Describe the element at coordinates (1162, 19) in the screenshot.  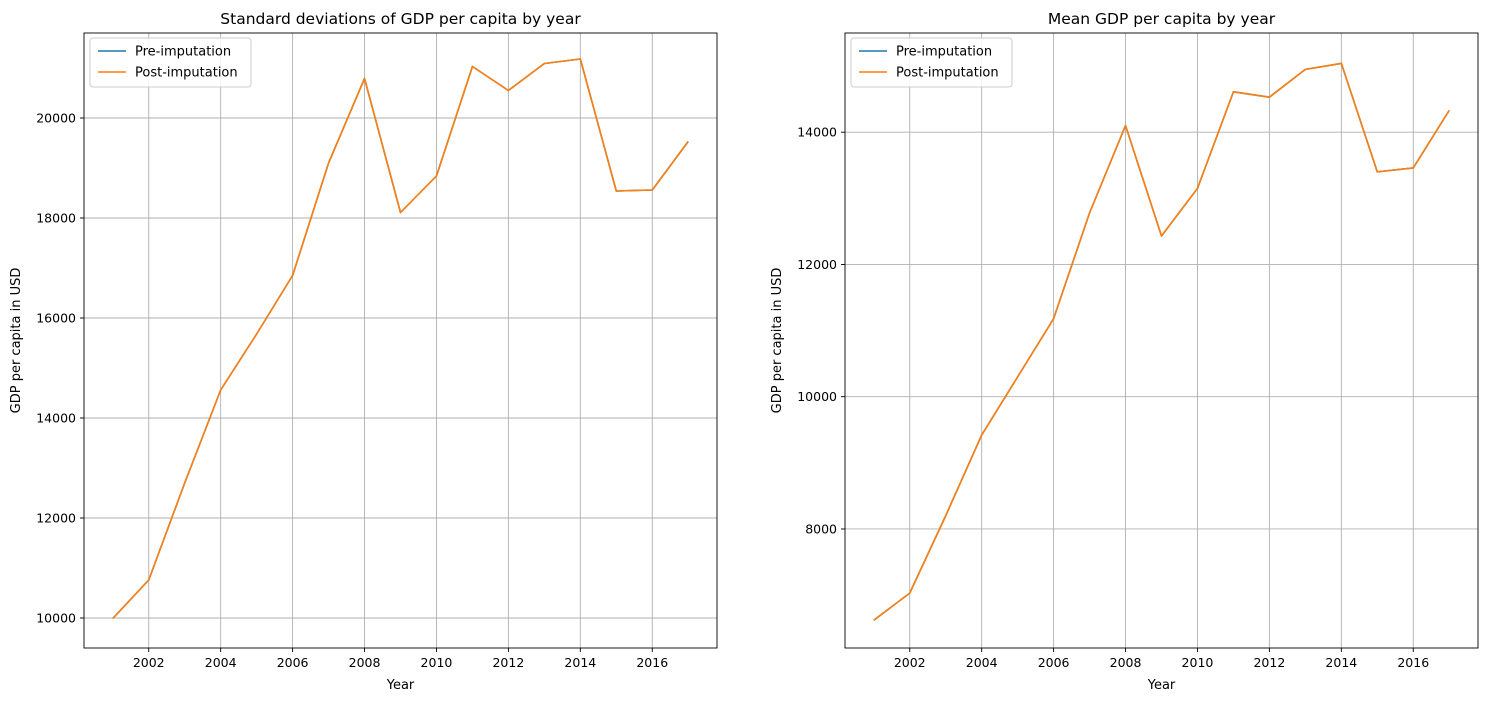
I see `chart-title: Mean GDP per capita by year` at that location.